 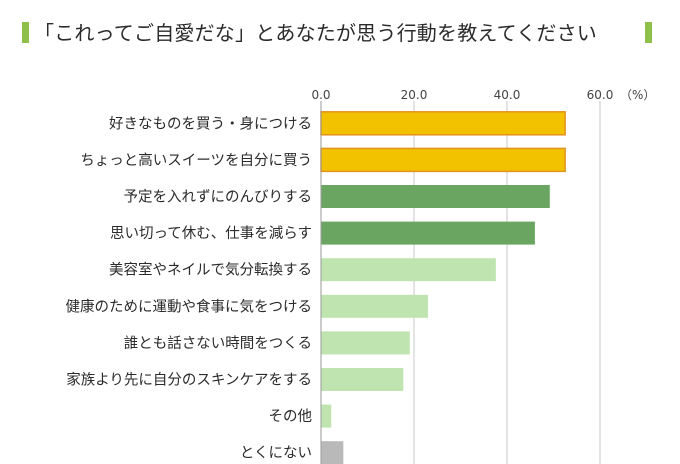 I want to click on category-label: 健康のために運動や食事に気をつける, so click(x=189, y=306).